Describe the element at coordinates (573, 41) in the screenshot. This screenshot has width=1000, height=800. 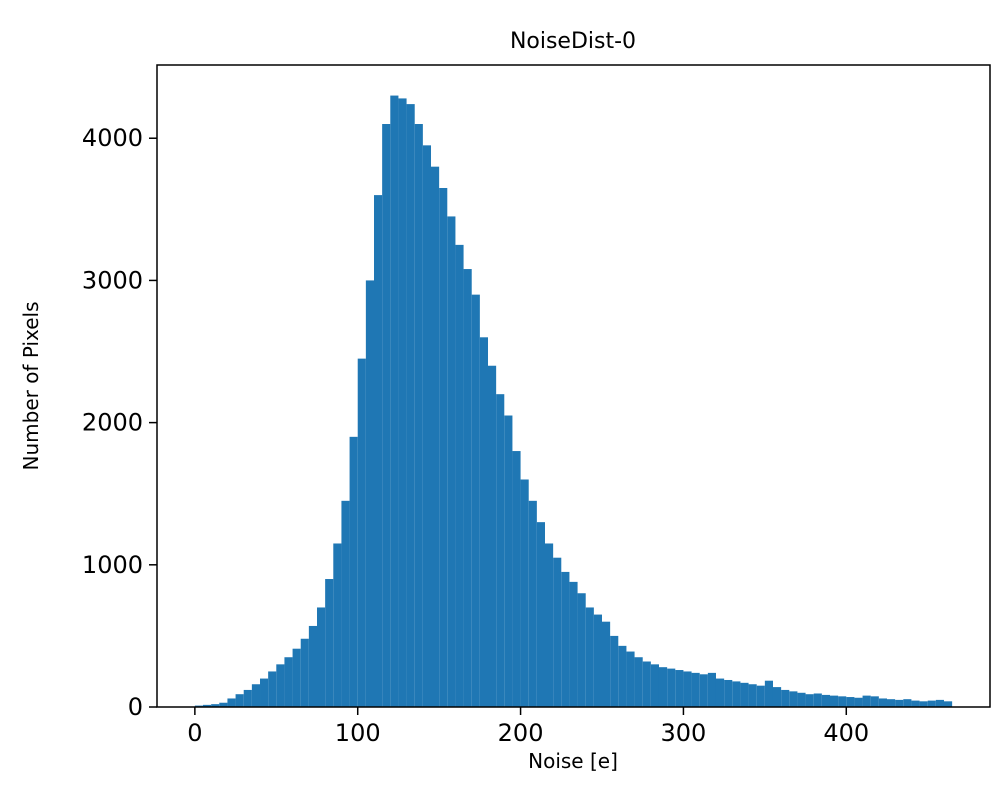
I see `chart-title: NoiseDist-0` at that location.